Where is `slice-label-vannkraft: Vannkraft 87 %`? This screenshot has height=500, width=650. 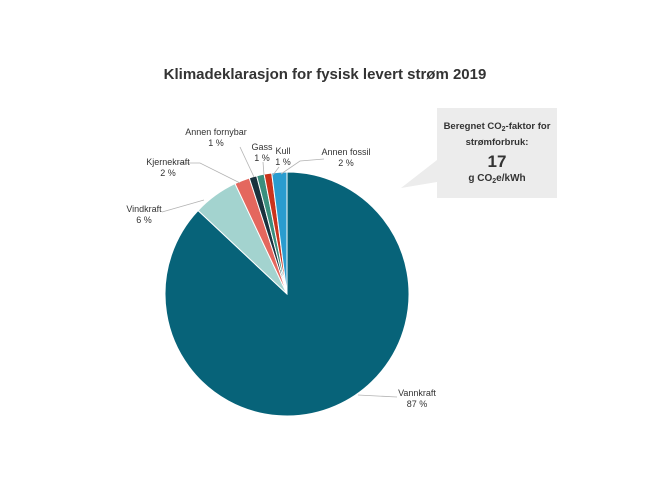
slice-label-vannkraft: Vannkraft 87 % is located at coordinates (417, 399).